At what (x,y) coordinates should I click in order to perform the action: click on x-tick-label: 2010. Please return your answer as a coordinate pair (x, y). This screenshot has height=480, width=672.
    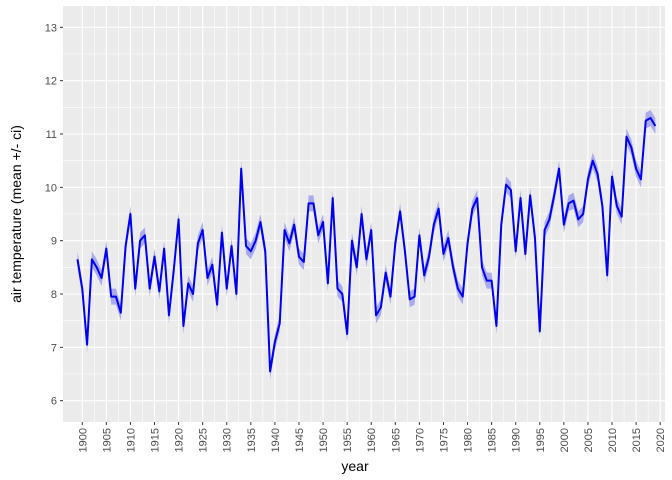
    Looking at the image, I should click on (613, 440).